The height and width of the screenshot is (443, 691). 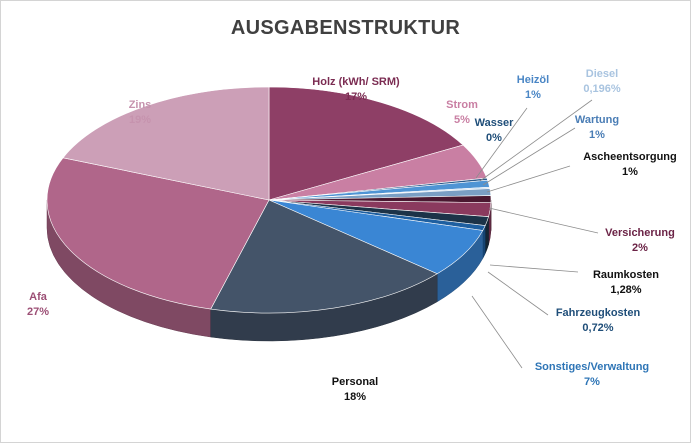 What do you see at coordinates (597, 328) in the screenshot?
I see `slice-value-label: 0,72%` at bounding box center [597, 328].